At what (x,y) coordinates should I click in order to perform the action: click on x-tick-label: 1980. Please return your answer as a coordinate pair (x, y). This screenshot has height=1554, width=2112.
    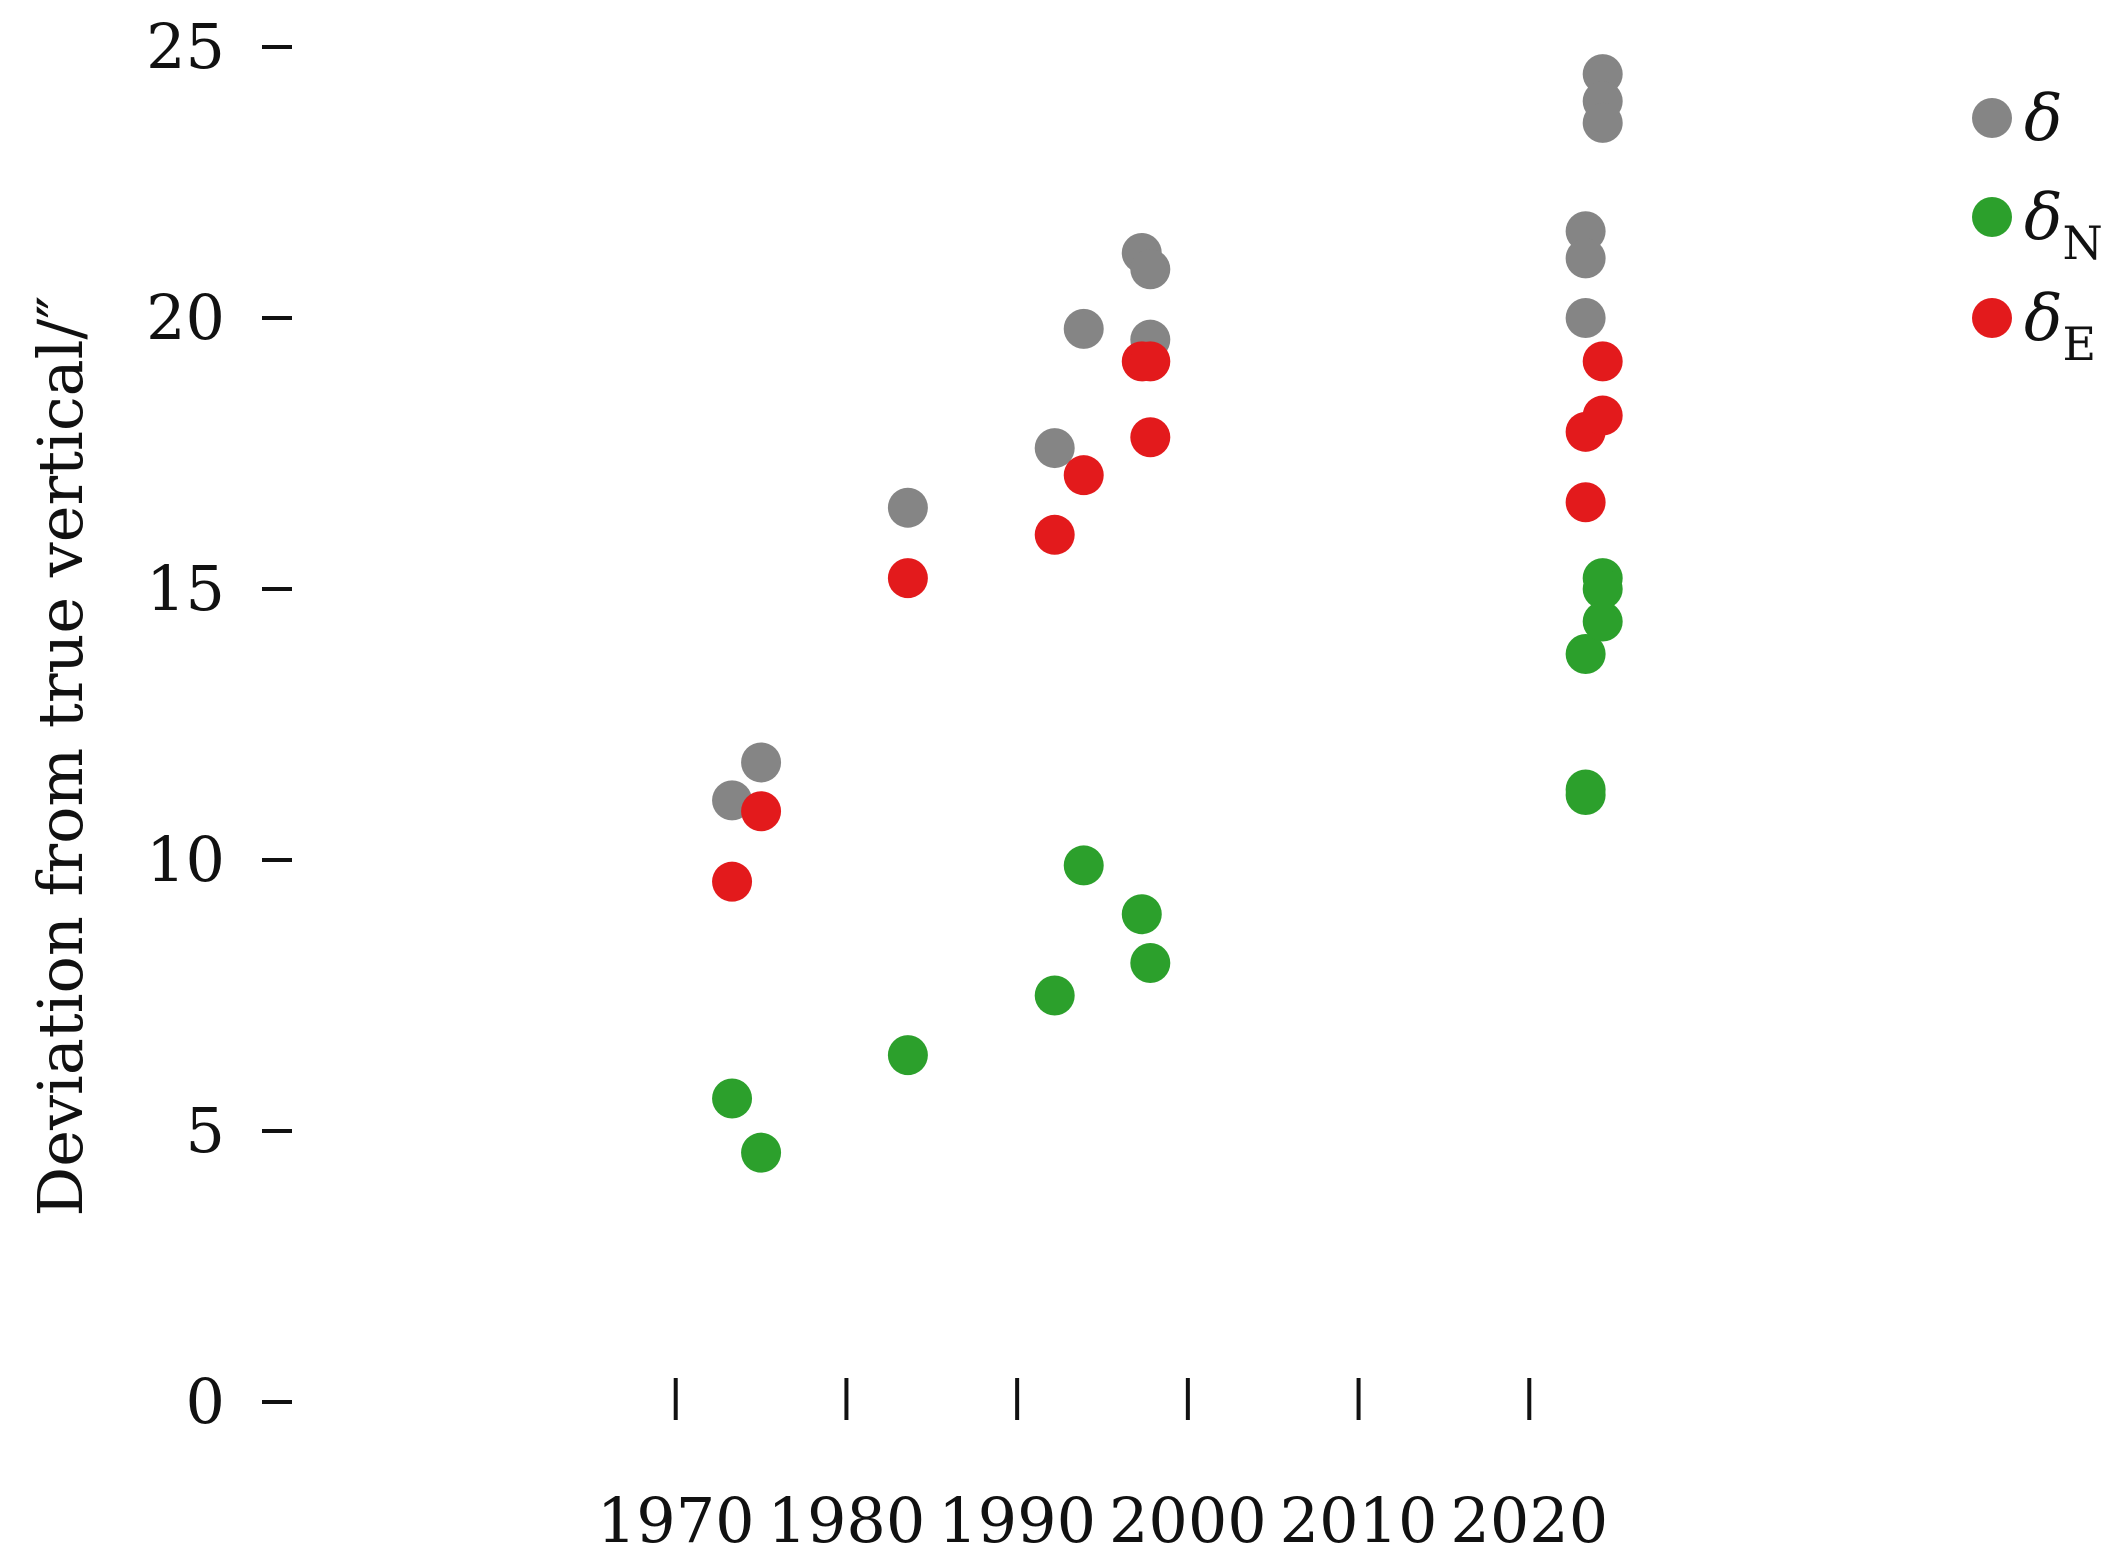
    Looking at the image, I should click on (847, 1519).